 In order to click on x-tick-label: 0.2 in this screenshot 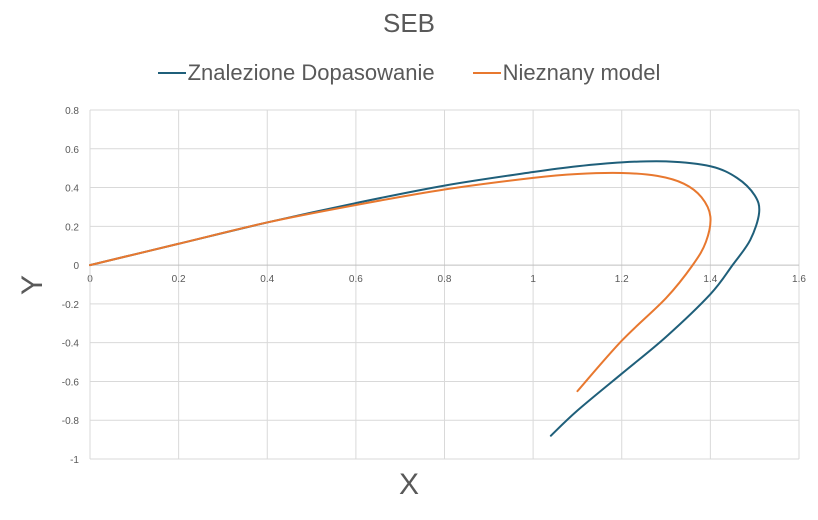, I will do `click(179, 279)`.